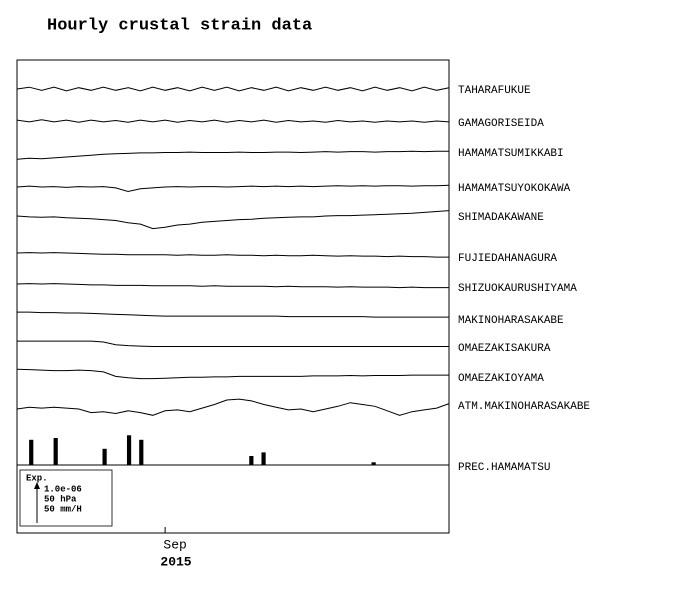 The width and height of the screenshot is (700, 590). Describe the element at coordinates (63, 509) in the screenshot. I see `scale-label: 50 mm/H` at that location.